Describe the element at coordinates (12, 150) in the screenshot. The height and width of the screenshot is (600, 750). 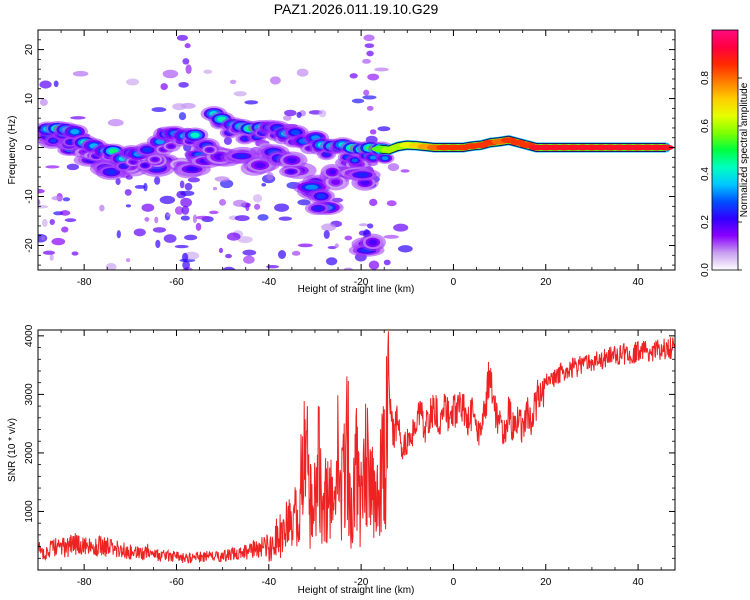
I see `spectrogram-y-label: Frequency (Hz)` at that location.